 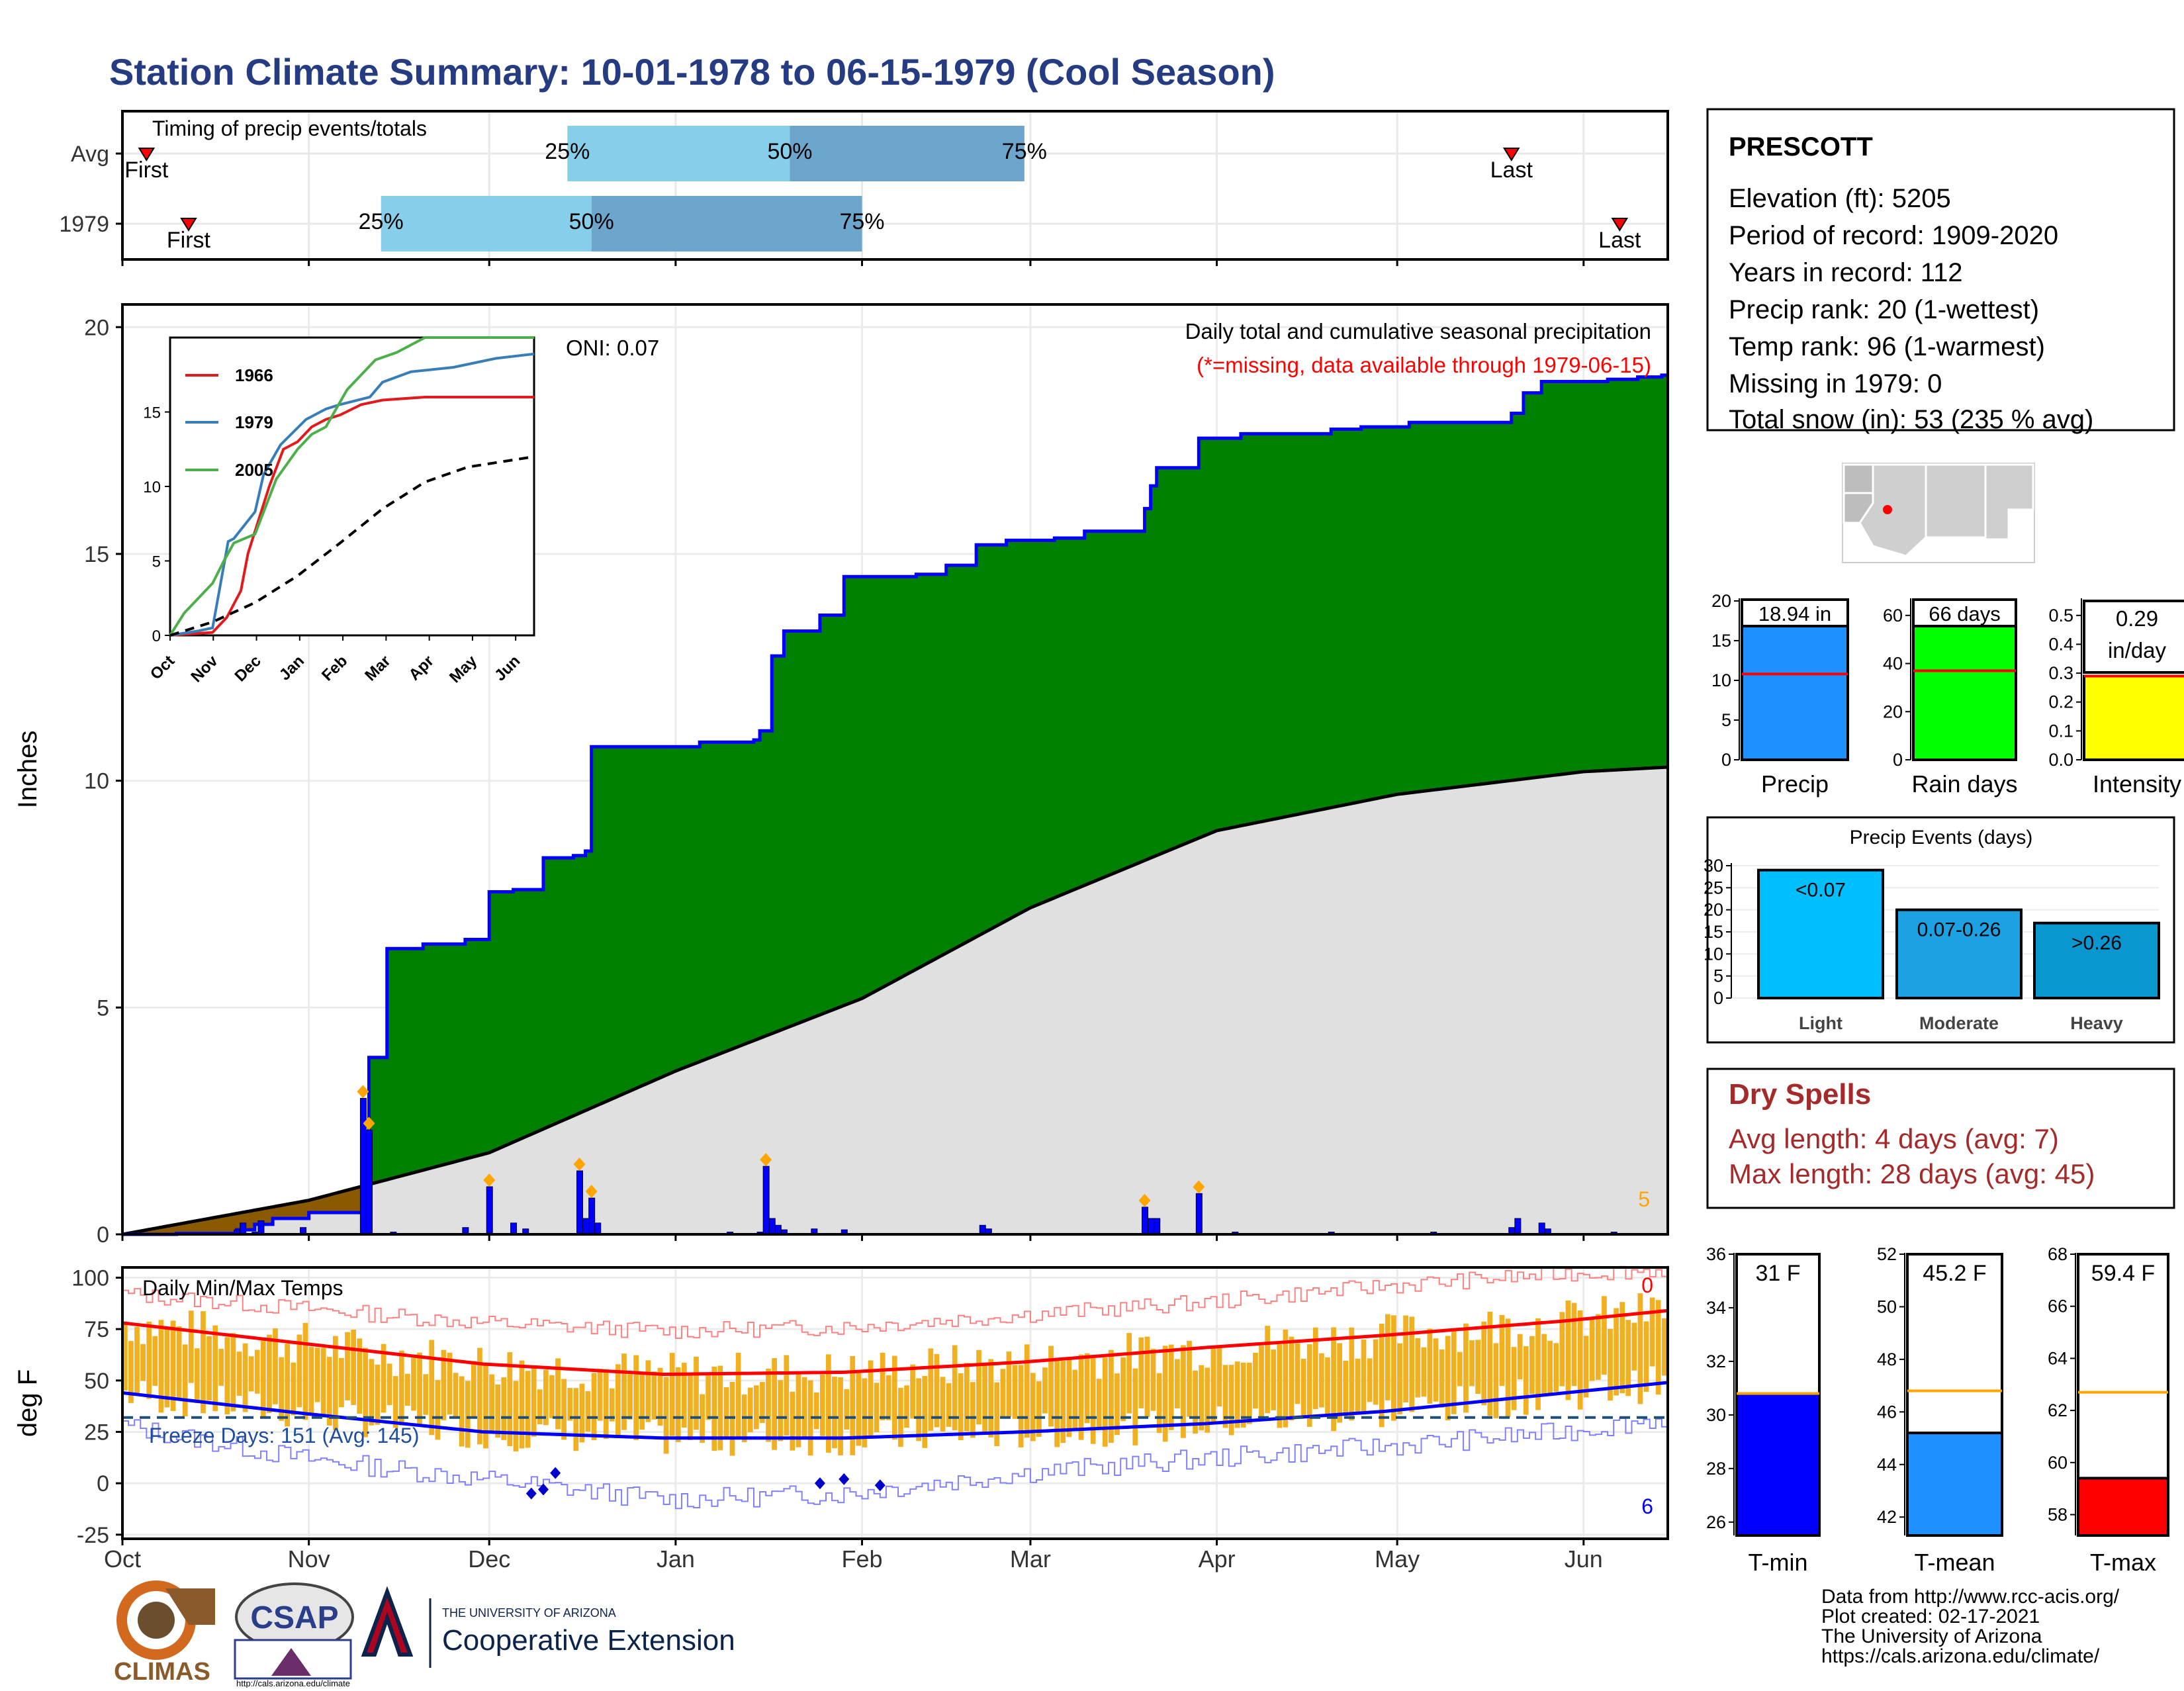 What do you see at coordinates (1718, 976) in the screenshot?
I see `events-tick-label: 5` at bounding box center [1718, 976].